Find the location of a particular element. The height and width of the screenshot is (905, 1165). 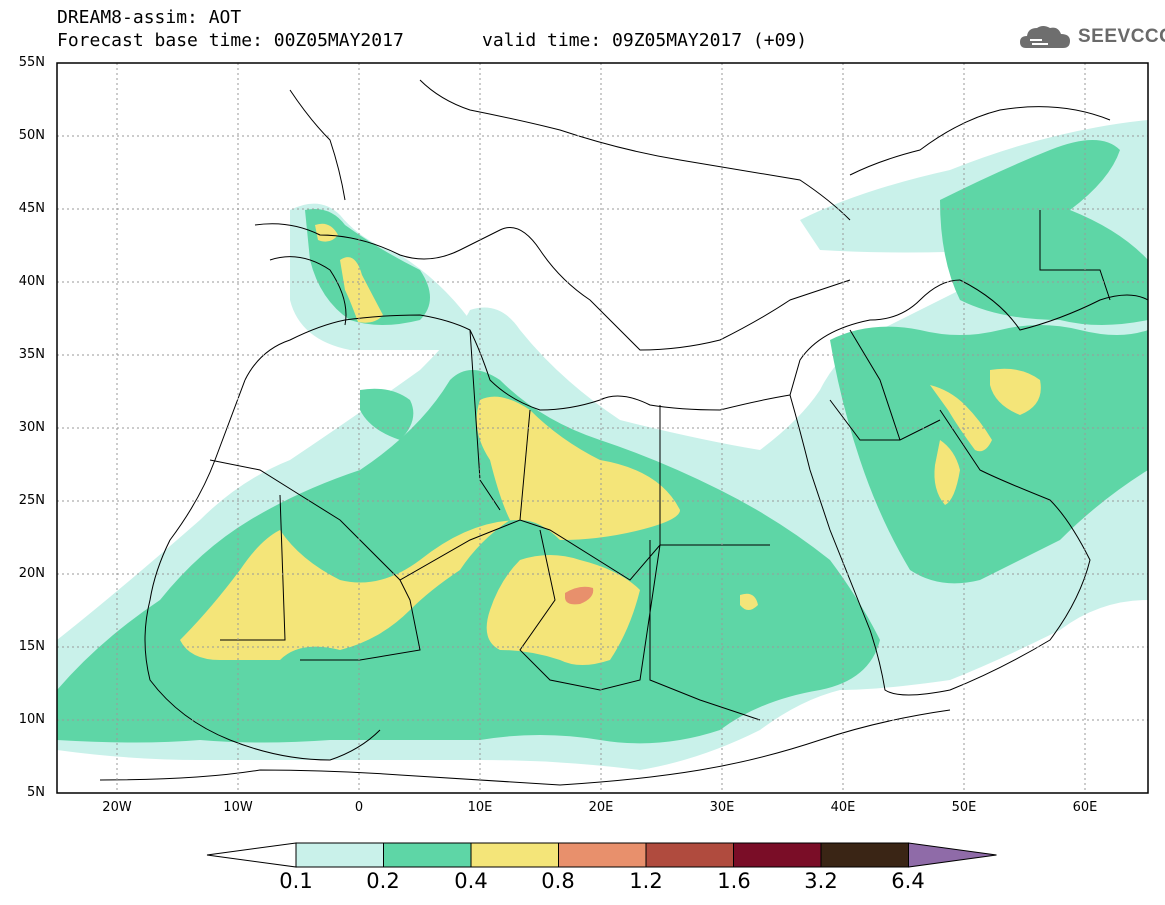

cloud-icon is located at coordinates (1045, 37).